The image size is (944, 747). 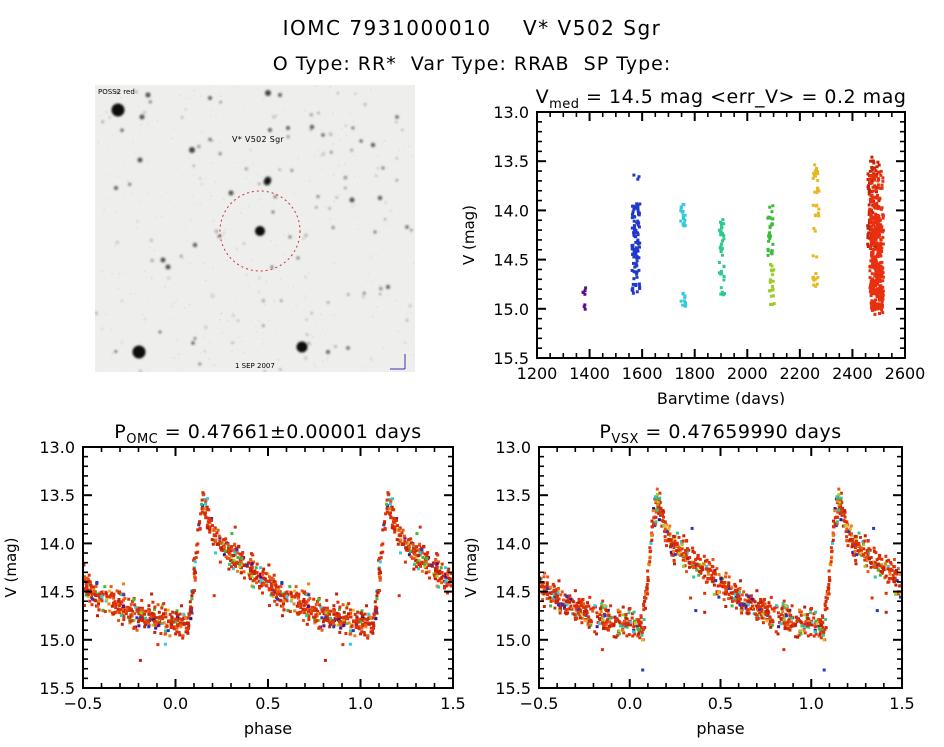 I want to click on target-label: V* V502 Sgr, so click(x=258, y=139).